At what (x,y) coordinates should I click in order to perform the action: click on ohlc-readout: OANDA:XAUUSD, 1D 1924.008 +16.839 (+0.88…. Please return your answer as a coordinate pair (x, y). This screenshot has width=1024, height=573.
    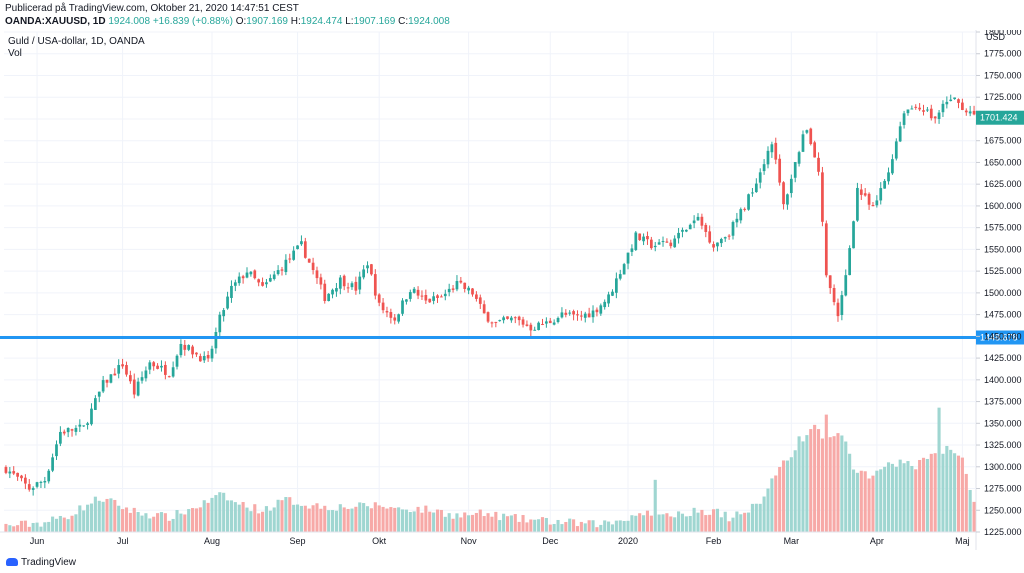
    Looking at the image, I should click on (227, 21).